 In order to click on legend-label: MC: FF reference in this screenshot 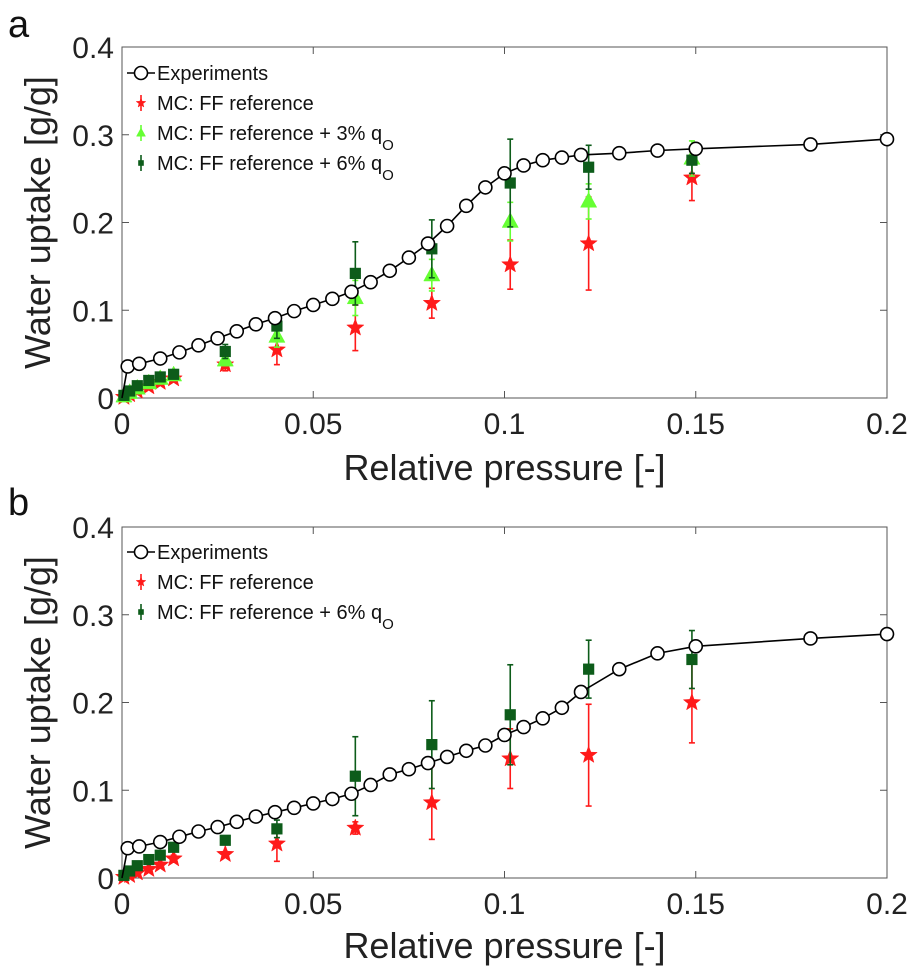, I will do `click(235, 583)`.